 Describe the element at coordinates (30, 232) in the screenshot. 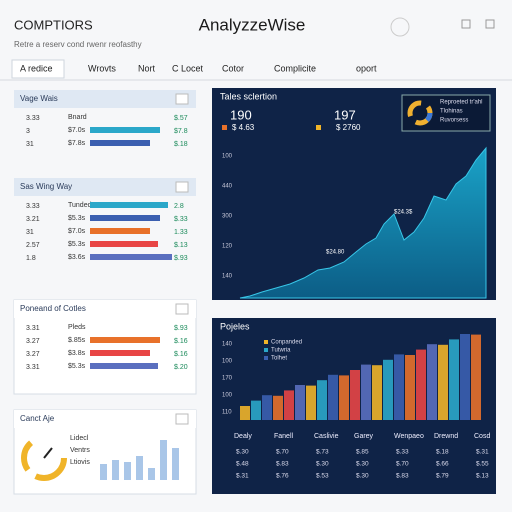

I see `row-label: 31` at that location.